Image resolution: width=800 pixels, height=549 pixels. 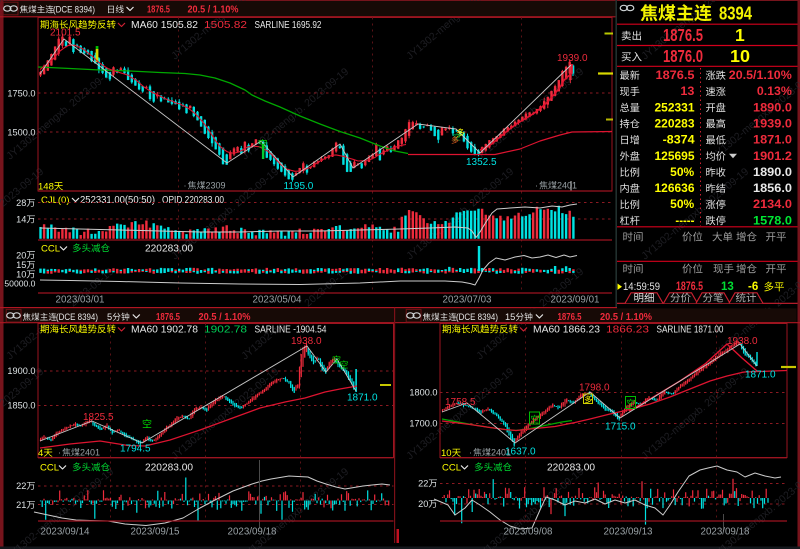 What do you see at coordinates (772, 173) in the screenshot?
I see `svg-text: 1890.0` at bounding box center [772, 173].